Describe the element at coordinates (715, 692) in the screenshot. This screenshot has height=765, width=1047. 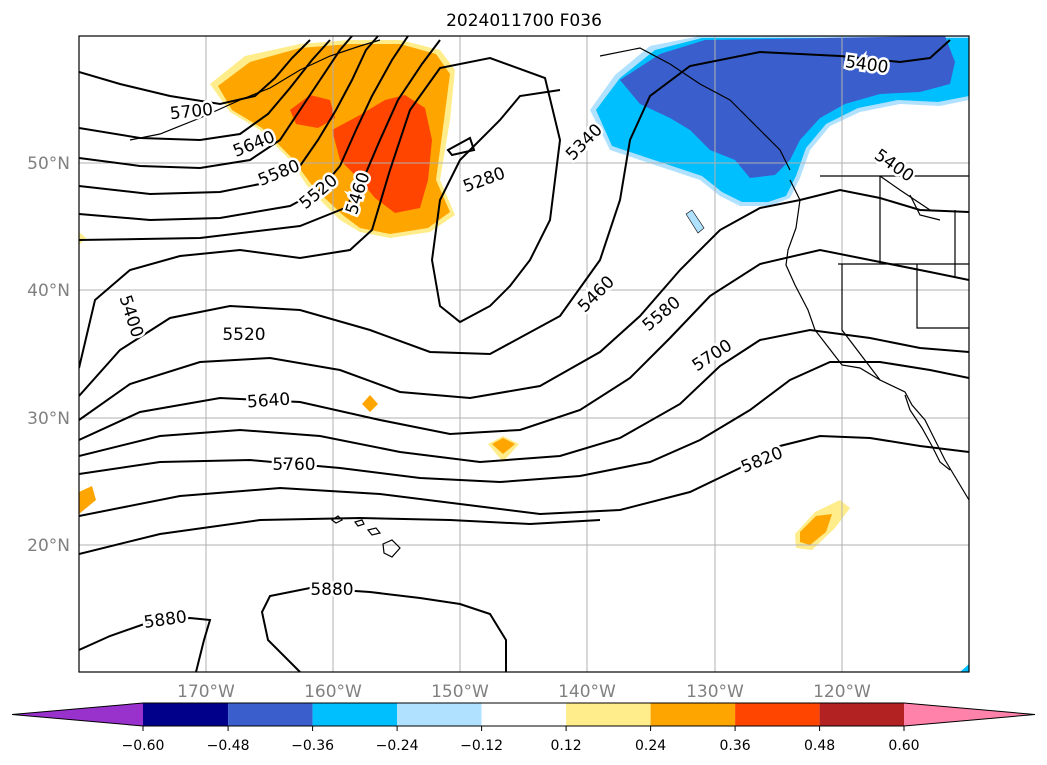
I see `lon-tick-label: 130°W` at that location.